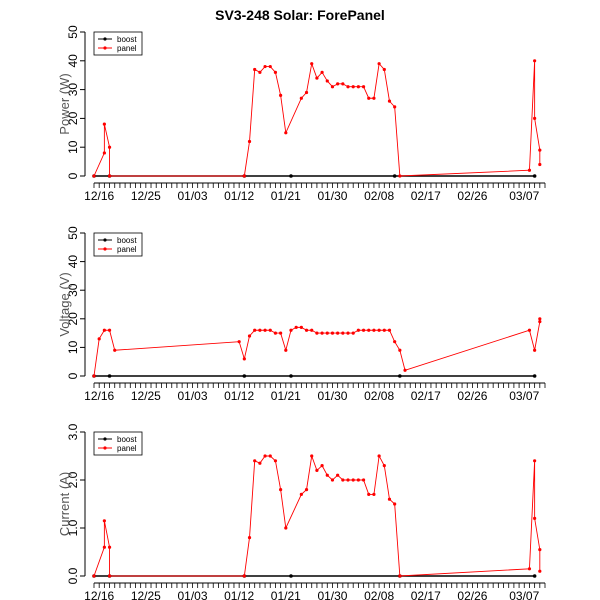 The height and width of the screenshot is (600, 600). Describe the element at coordinates (317, 347) in the screenshot. I see `series-panel` at that location.